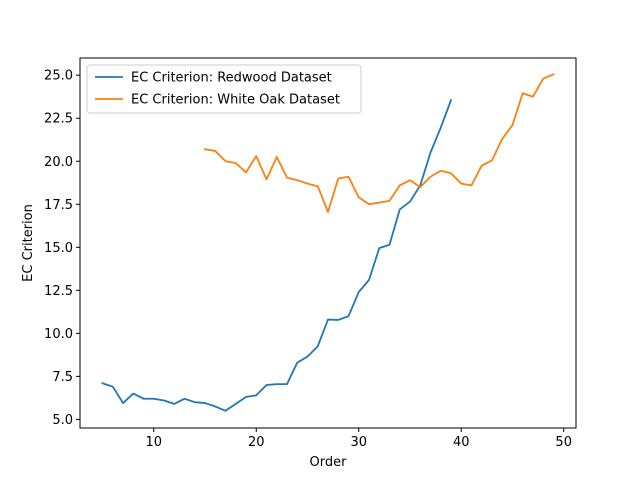 Image resolution: width=640 pixels, height=480 pixels. What do you see at coordinates (62, 377) in the screenshot?
I see `y-tick-label: 7.5` at bounding box center [62, 377].